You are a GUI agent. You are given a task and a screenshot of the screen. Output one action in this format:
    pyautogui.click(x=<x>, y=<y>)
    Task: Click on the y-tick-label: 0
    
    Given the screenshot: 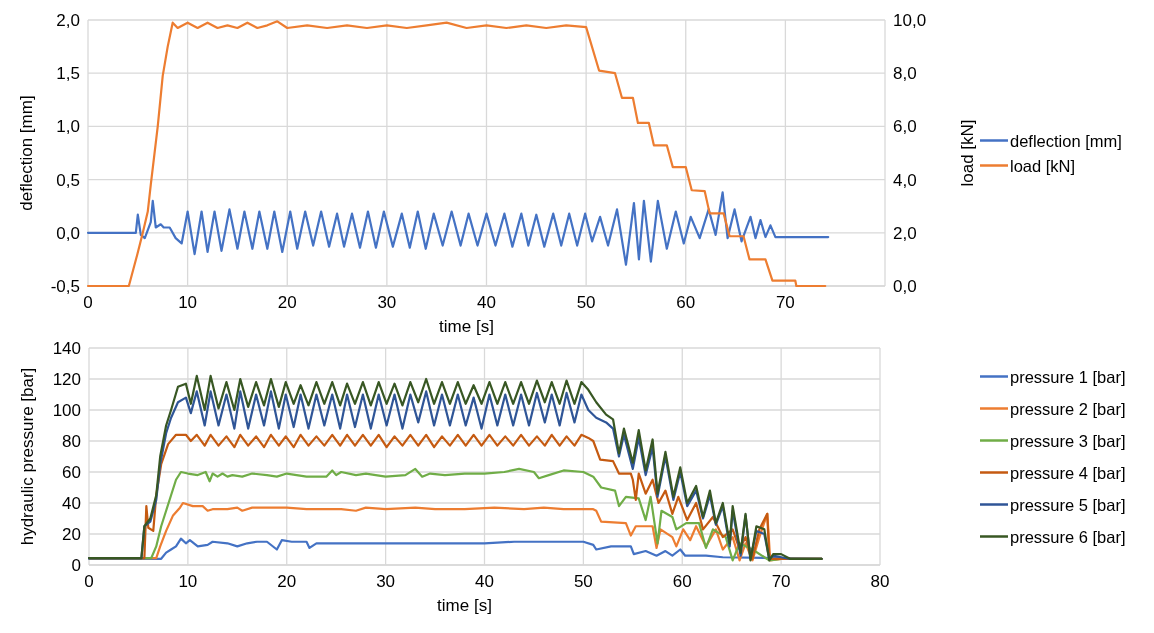 What is the action you would take?
    pyautogui.click(x=76, y=565)
    